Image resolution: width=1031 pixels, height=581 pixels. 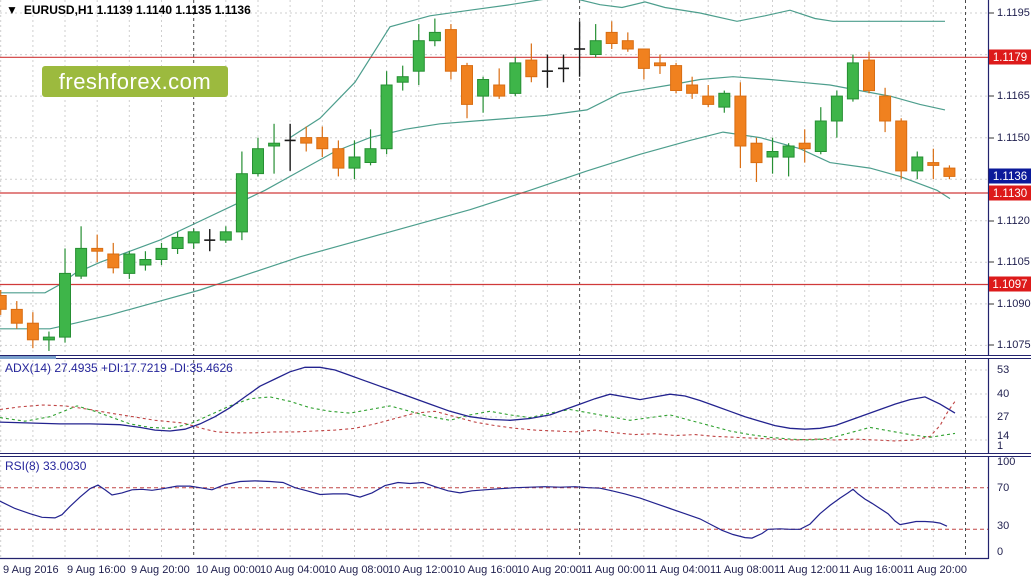 I want to click on panel-separator-grip, so click(x=28, y=357).